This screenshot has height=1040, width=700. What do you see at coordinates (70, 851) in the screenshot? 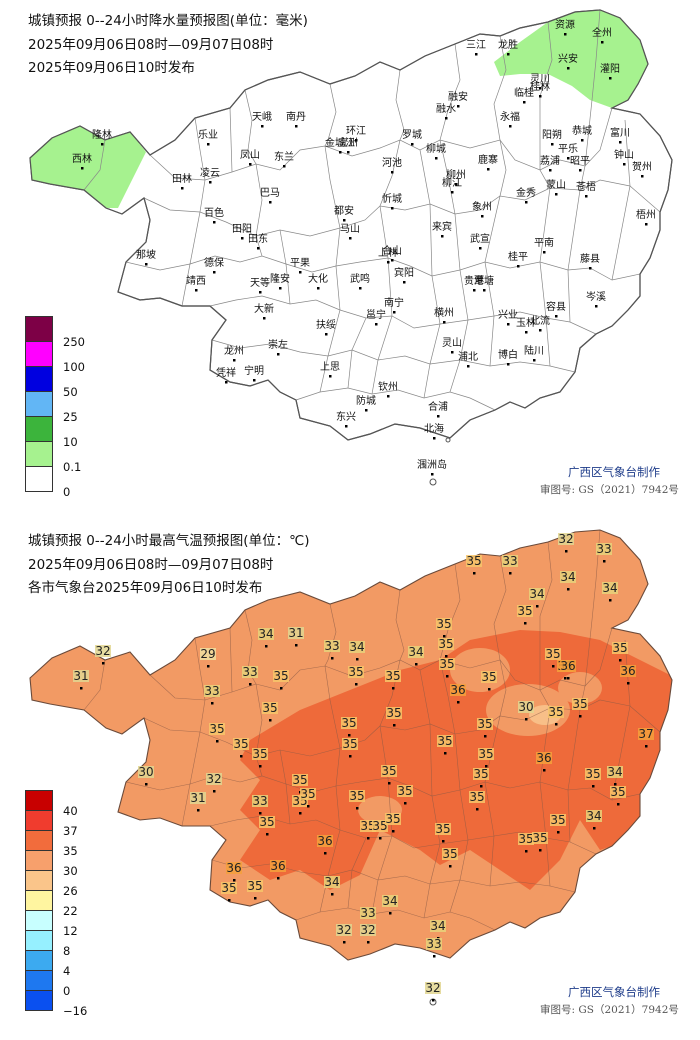
I see `legend-label: 35` at bounding box center [70, 851].